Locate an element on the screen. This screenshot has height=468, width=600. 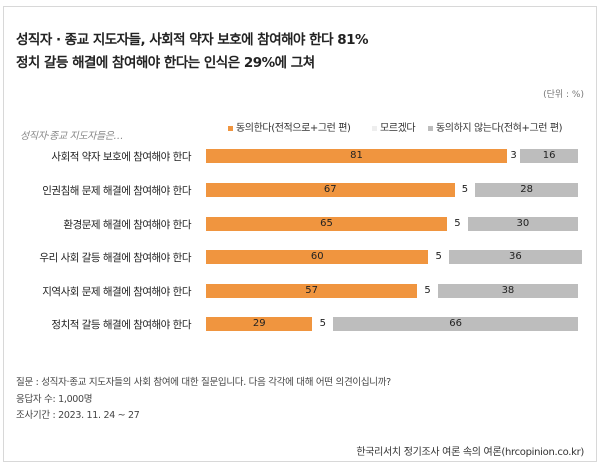
category-label: 사회적 약자 보호에 참여해야 한다 is located at coordinates (121, 157).